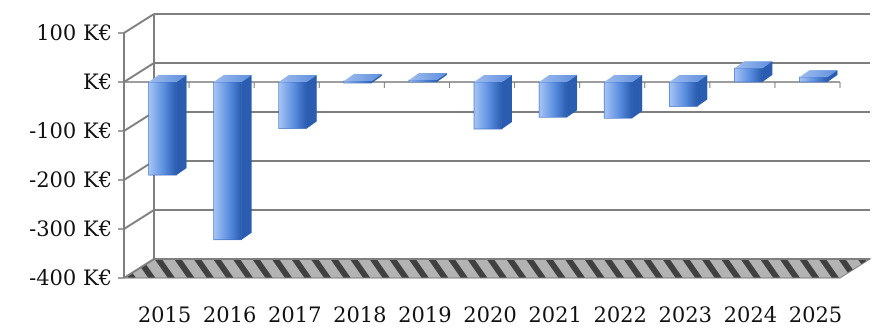  What do you see at coordinates (489, 315) in the screenshot?
I see `x-tick-label: 2020` at bounding box center [489, 315].